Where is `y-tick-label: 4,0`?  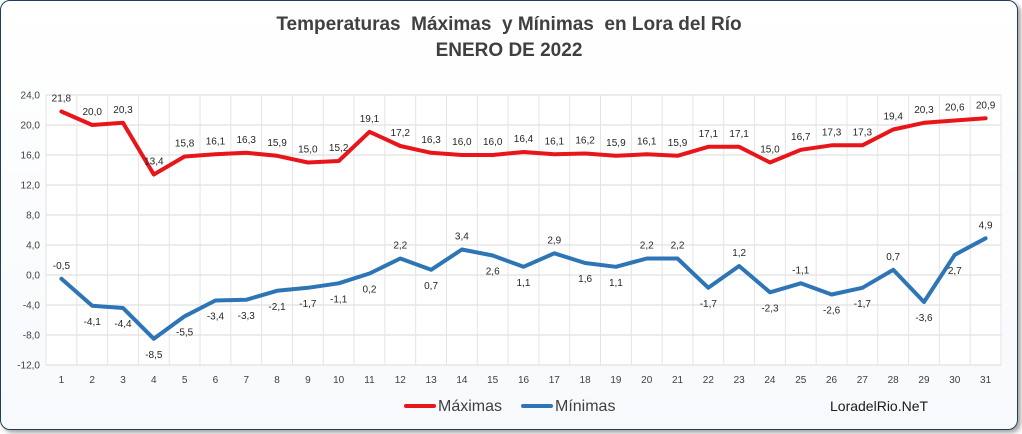 y-tick-label: 4,0 is located at coordinates (33, 246).